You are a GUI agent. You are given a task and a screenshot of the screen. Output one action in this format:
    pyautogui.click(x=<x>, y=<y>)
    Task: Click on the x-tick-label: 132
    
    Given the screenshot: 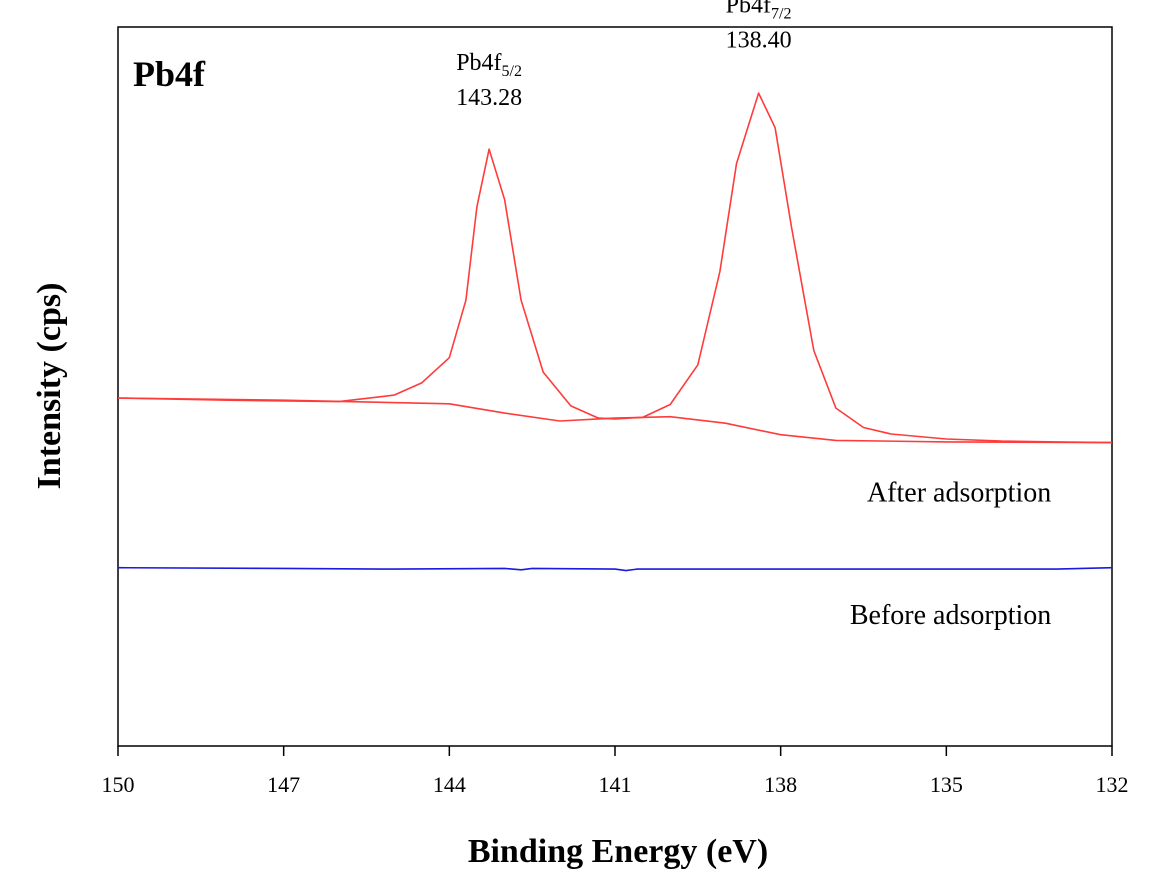 What is the action you would take?
    pyautogui.click(x=1112, y=784)
    